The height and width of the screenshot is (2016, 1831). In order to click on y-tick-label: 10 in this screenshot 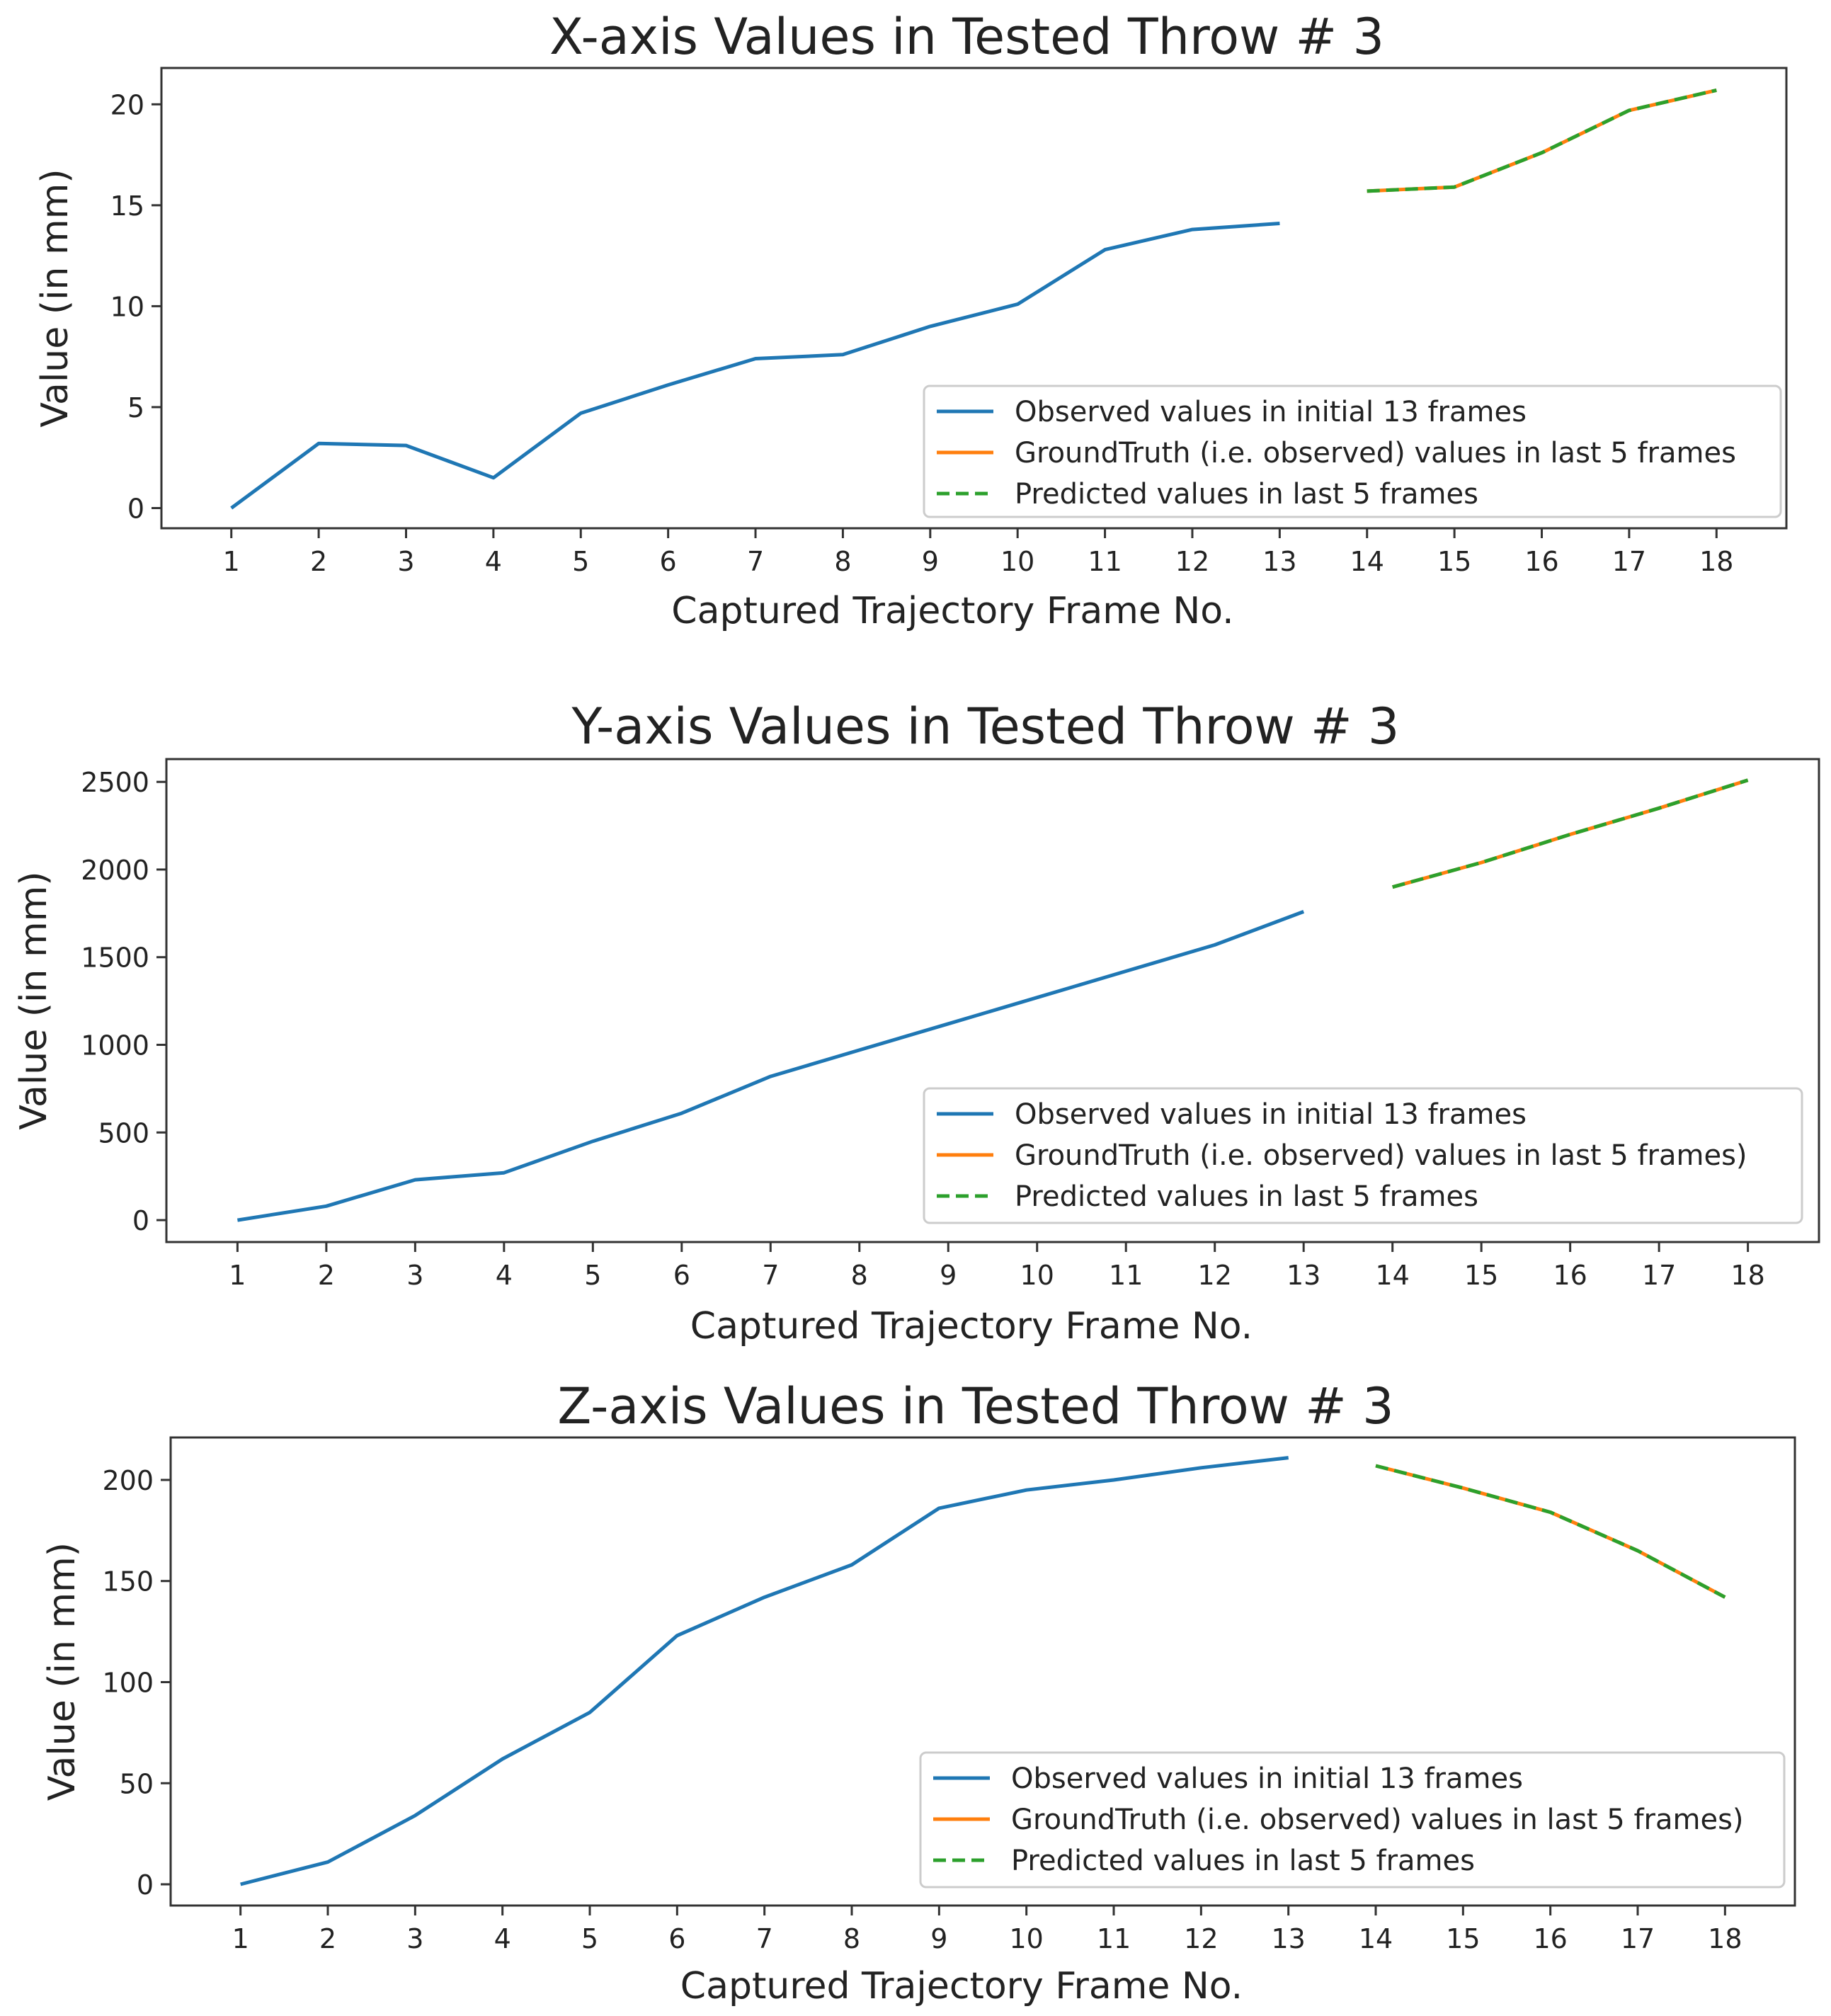, I will do `click(127, 306)`.